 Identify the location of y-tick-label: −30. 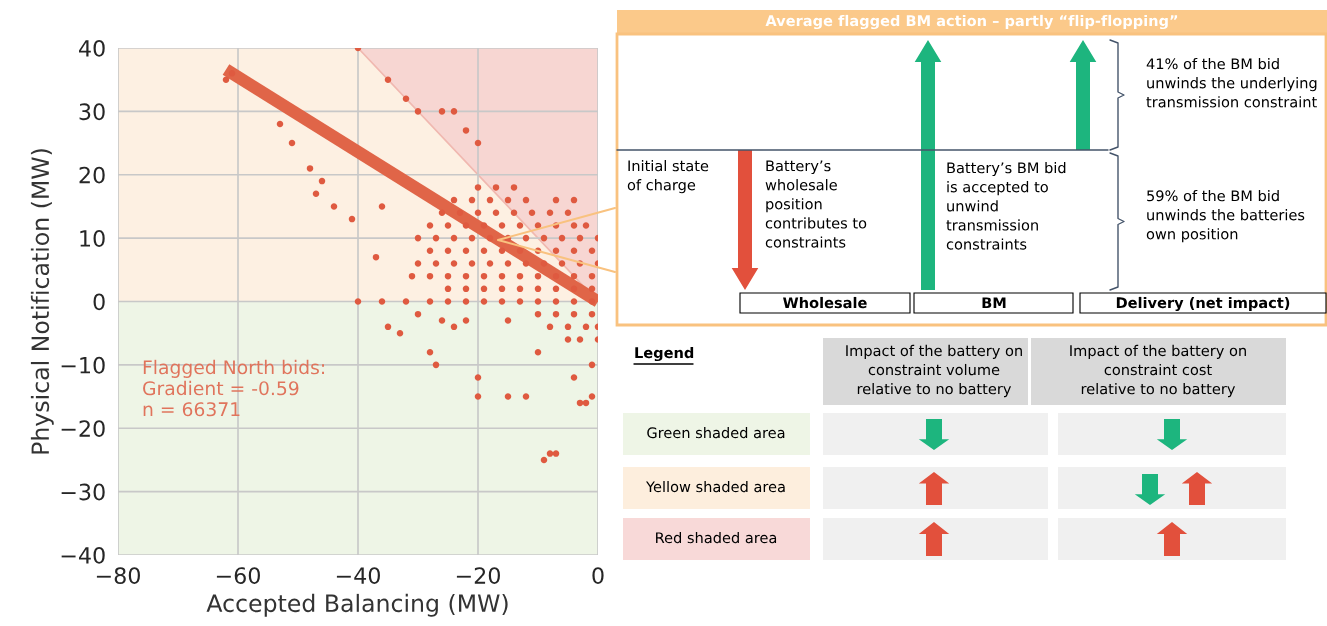
(83, 492).